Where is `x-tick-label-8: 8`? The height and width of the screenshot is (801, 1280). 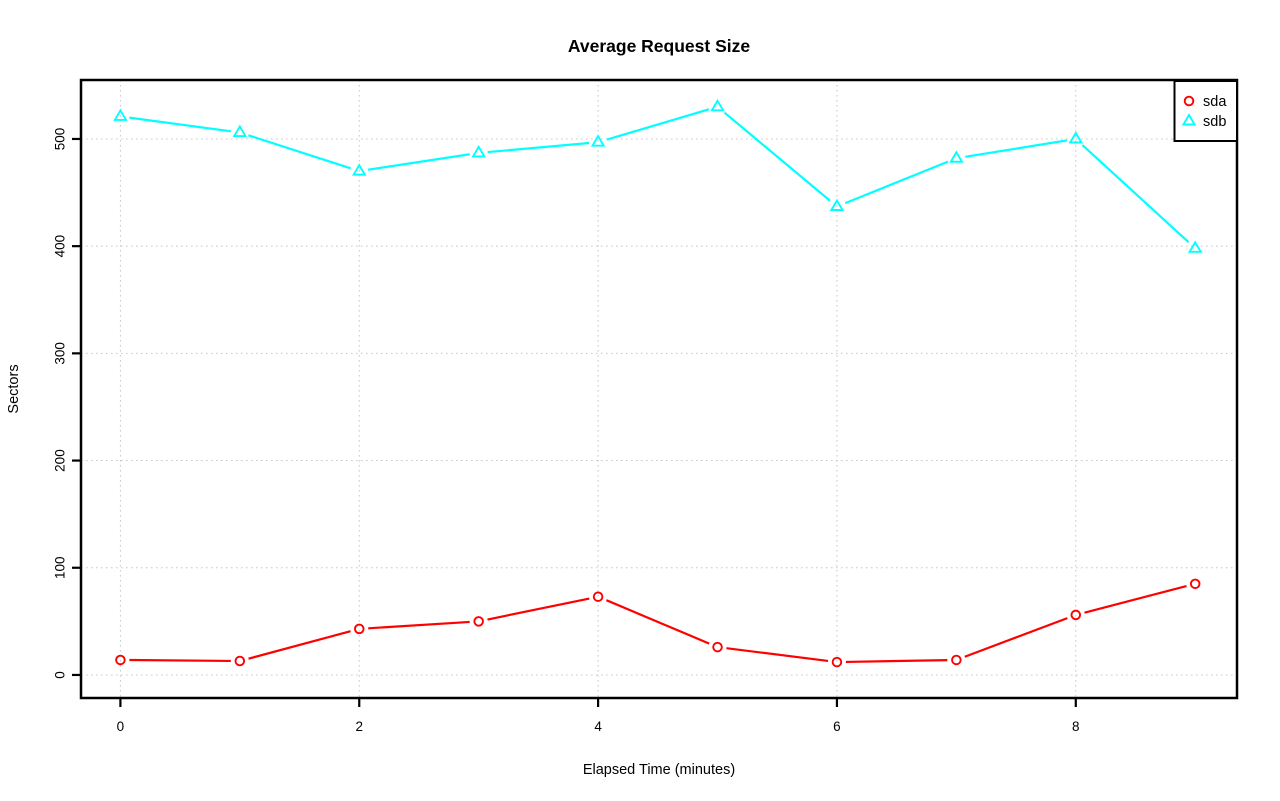 x-tick-label-8: 8 is located at coordinates (1076, 726).